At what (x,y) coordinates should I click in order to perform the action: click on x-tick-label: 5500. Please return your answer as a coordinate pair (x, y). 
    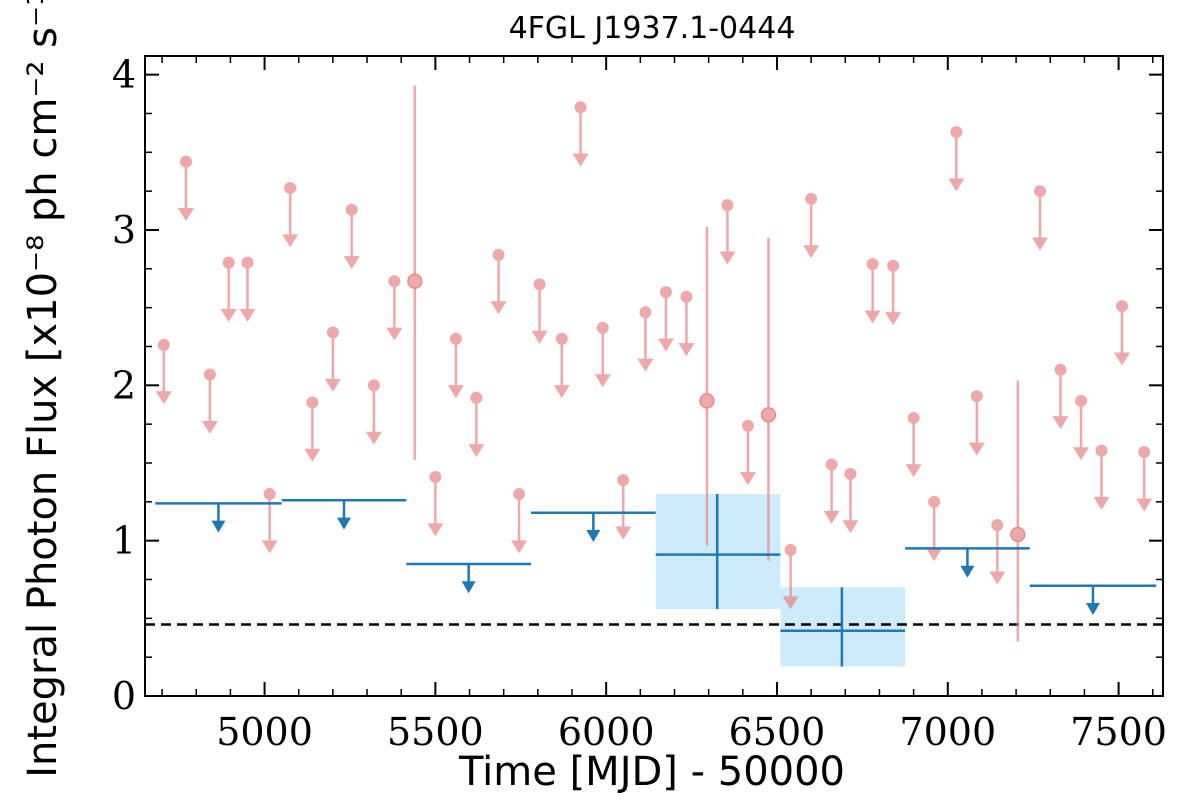
    Looking at the image, I should click on (435, 732).